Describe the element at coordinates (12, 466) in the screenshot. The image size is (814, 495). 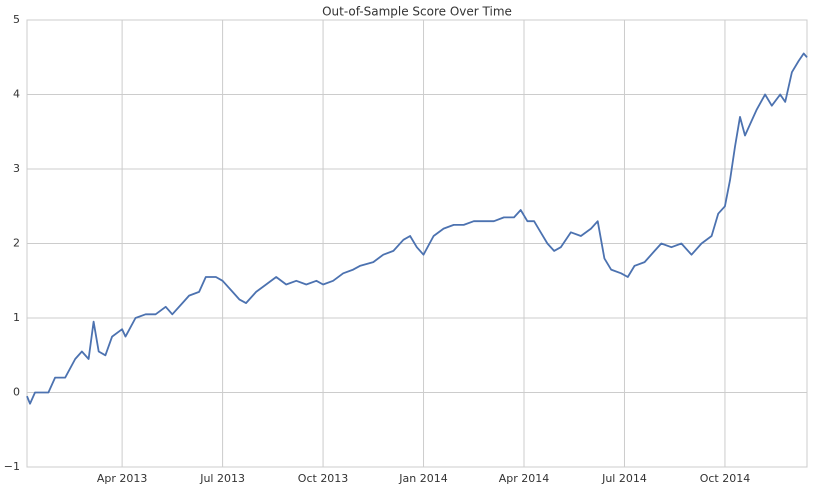
I see `y-tick-label: −1` at that location.